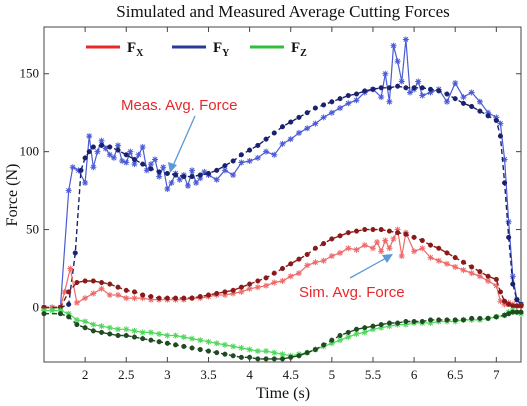  What do you see at coordinates (135, 49) in the screenshot?
I see `legend-label-fx: FX` at bounding box center [135, 49].